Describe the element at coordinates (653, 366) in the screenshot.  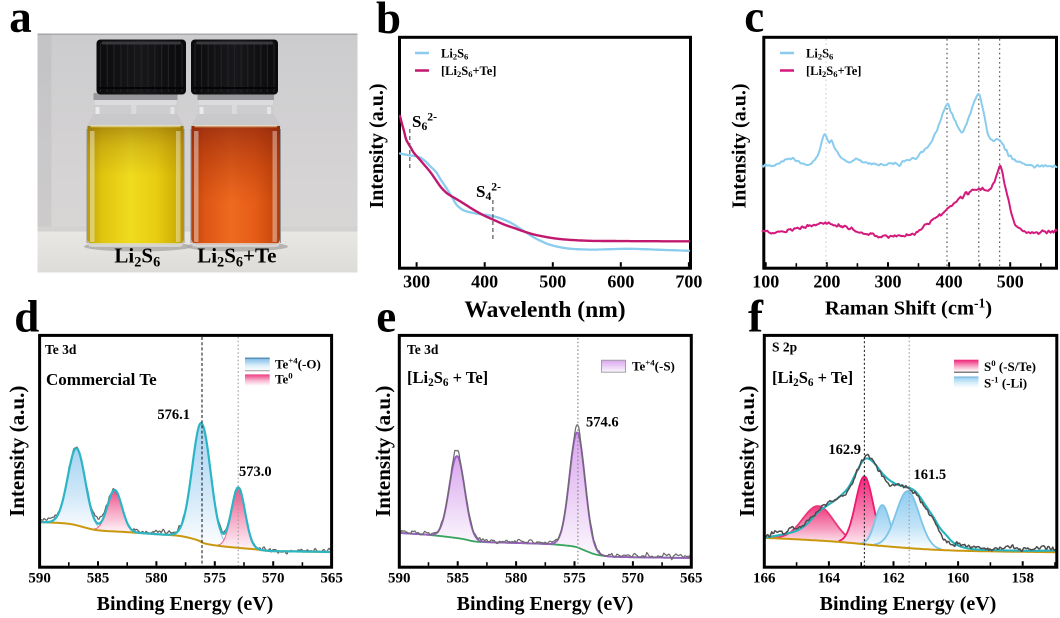
I see `svg-text: Te+4​(-S)` at that location.